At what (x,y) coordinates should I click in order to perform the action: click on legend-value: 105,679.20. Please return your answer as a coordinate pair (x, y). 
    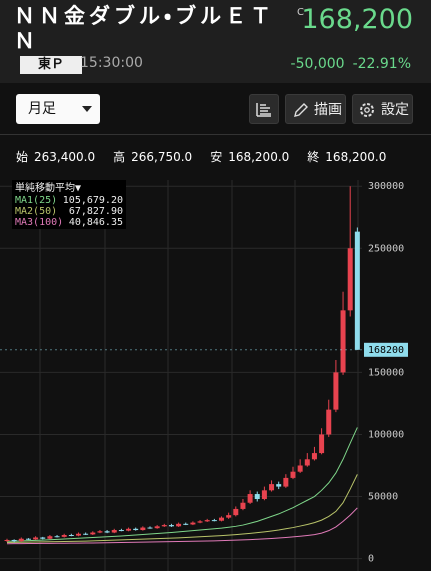
    Looking at the image, I should click on (93, 200).